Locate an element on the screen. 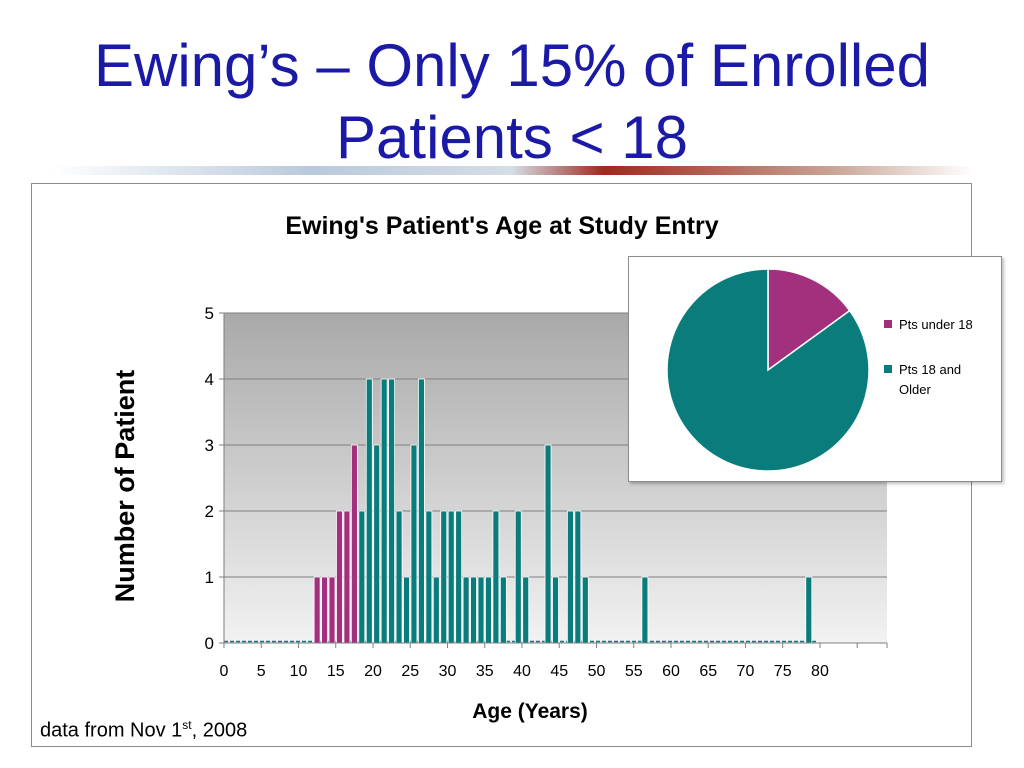 This screenshot has height=768, width=1024. chart-title: Ewing's Patient's Age at Study Entry is located at coordinates (501, 226).